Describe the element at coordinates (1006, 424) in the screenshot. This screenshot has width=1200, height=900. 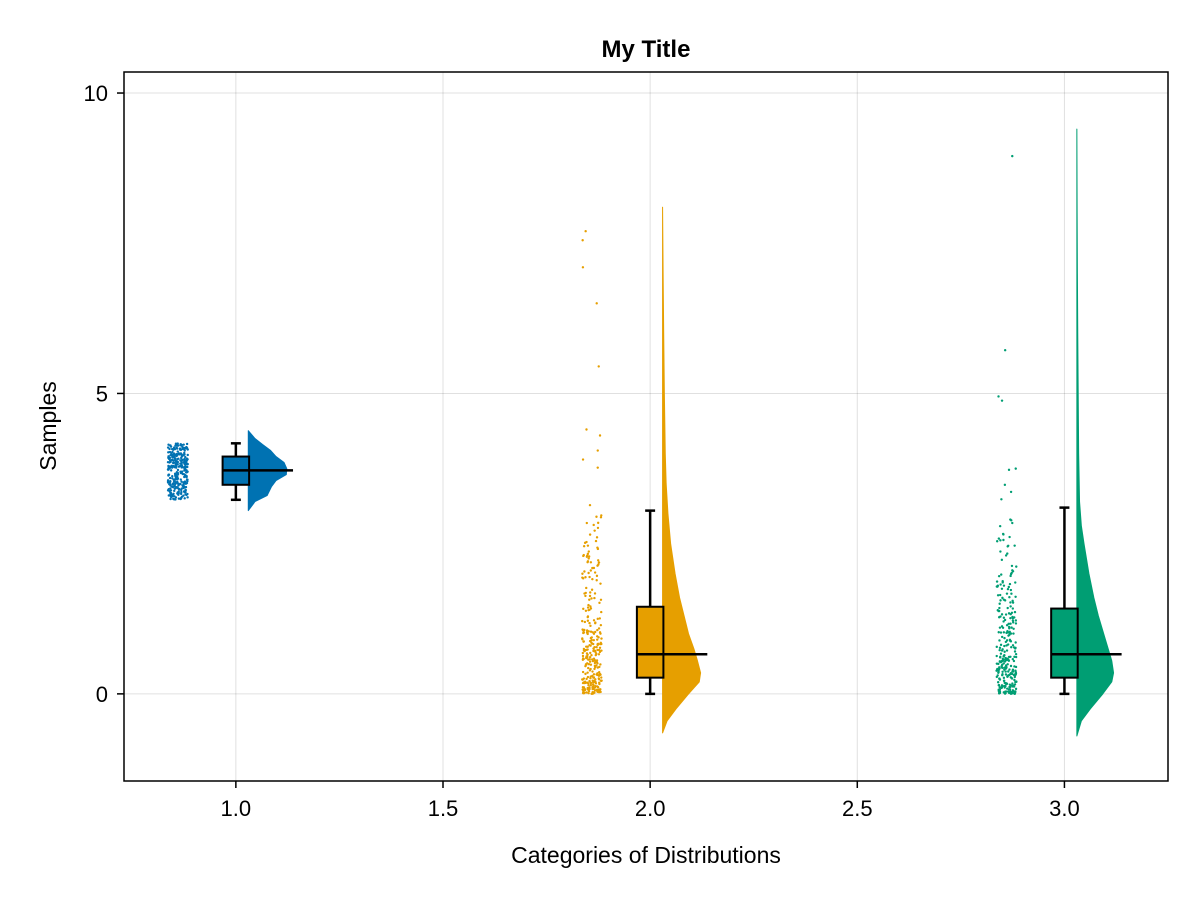
I see `rain-points` at that location.